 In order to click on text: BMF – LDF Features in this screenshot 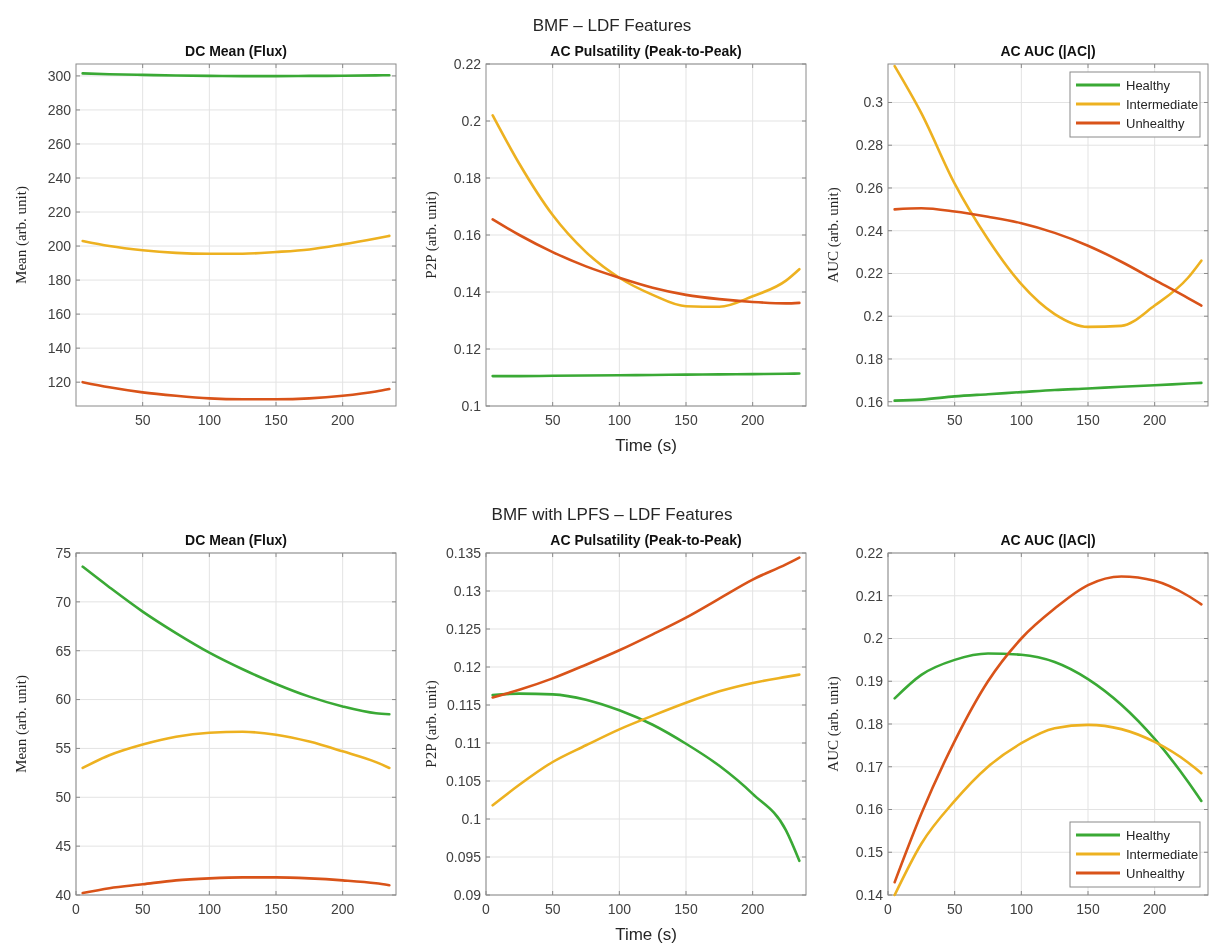, I will do `click(612, 25)`.